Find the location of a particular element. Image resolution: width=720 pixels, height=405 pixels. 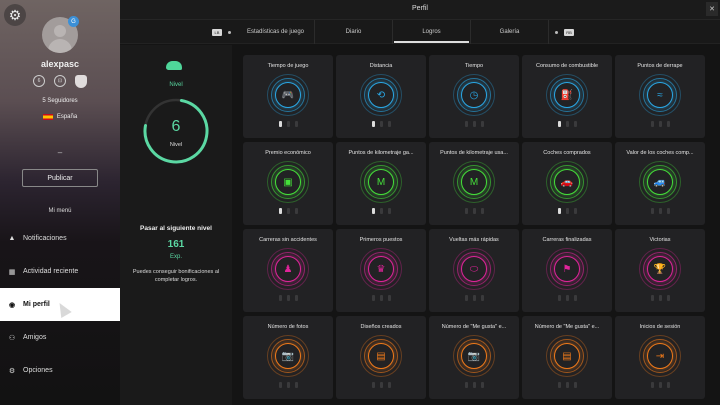

tab-diario: Diario is located at coordinates (354, 32).